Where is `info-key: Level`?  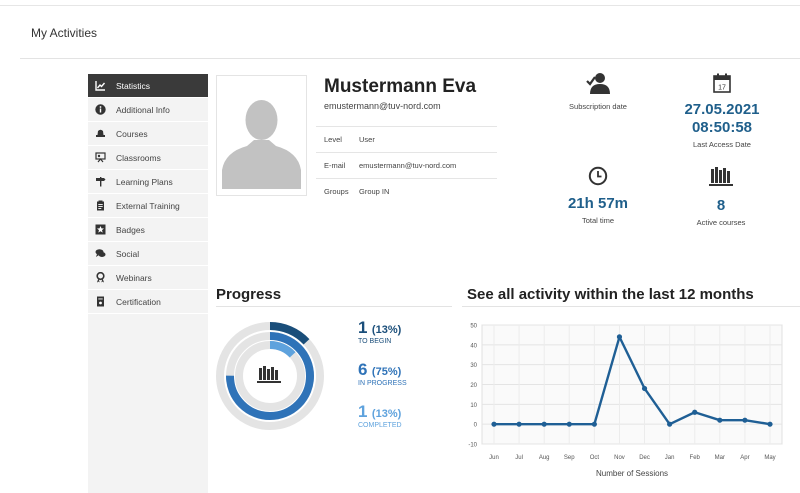
info-key: Level is located at coordinates (333, 139).